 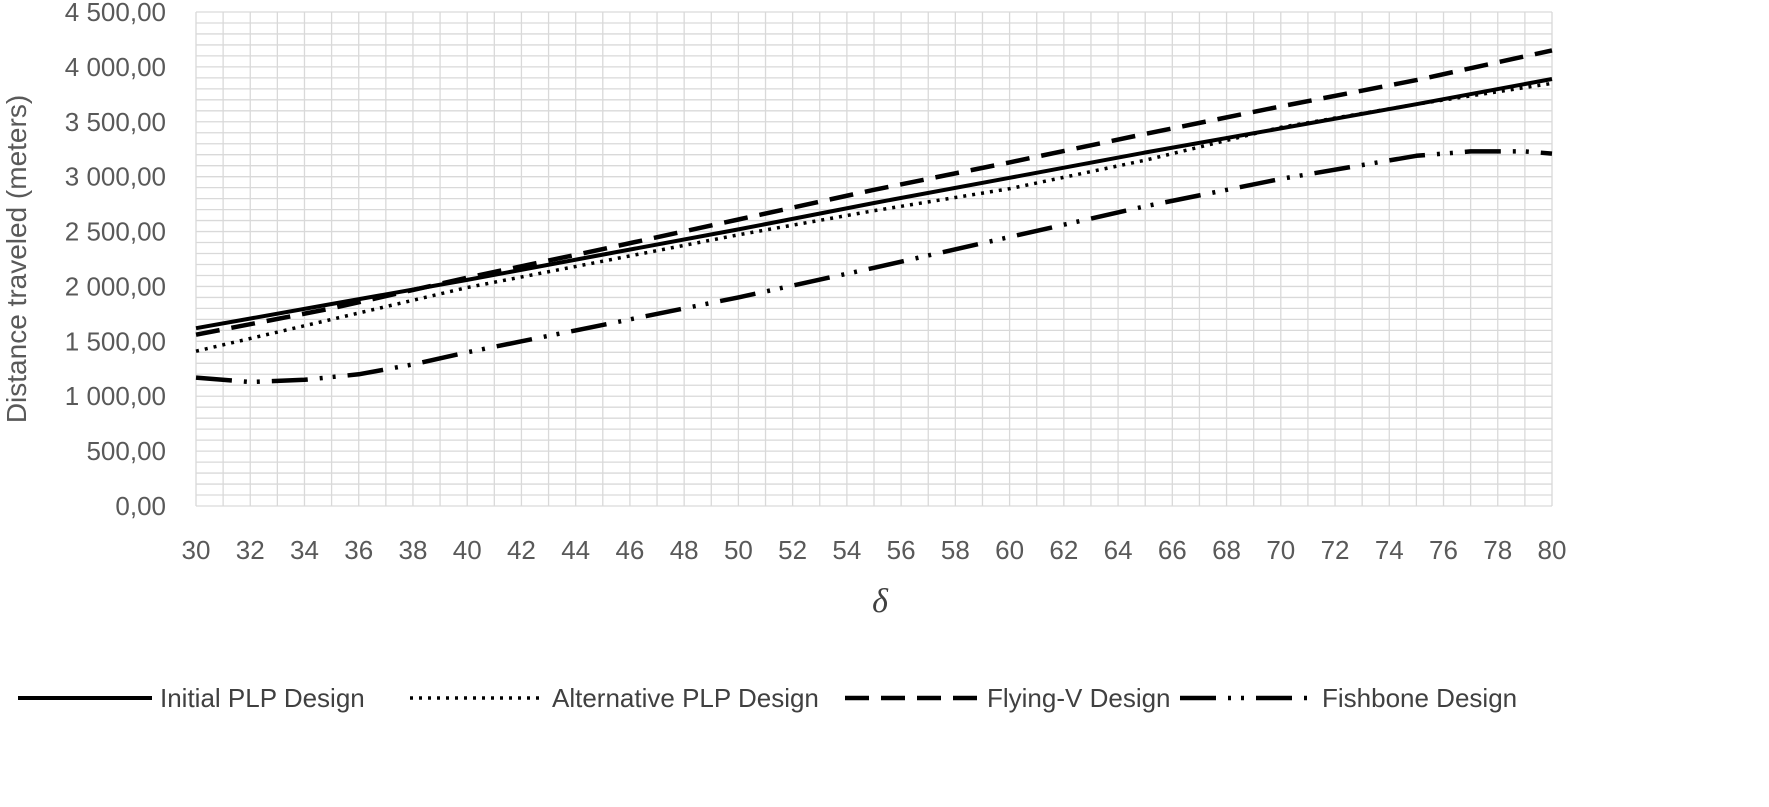 I want to click on x-tick-label: 56, so click(x=901, y=550).